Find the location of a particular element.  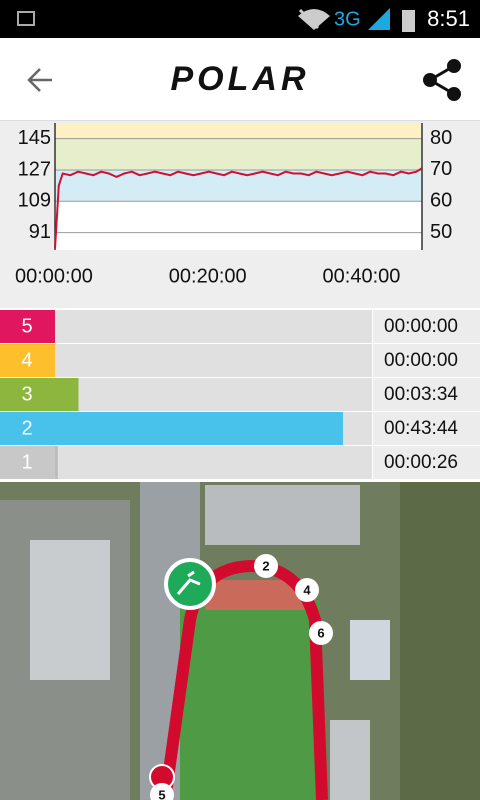

logo: POLAR is located at coordinates (240, 79).